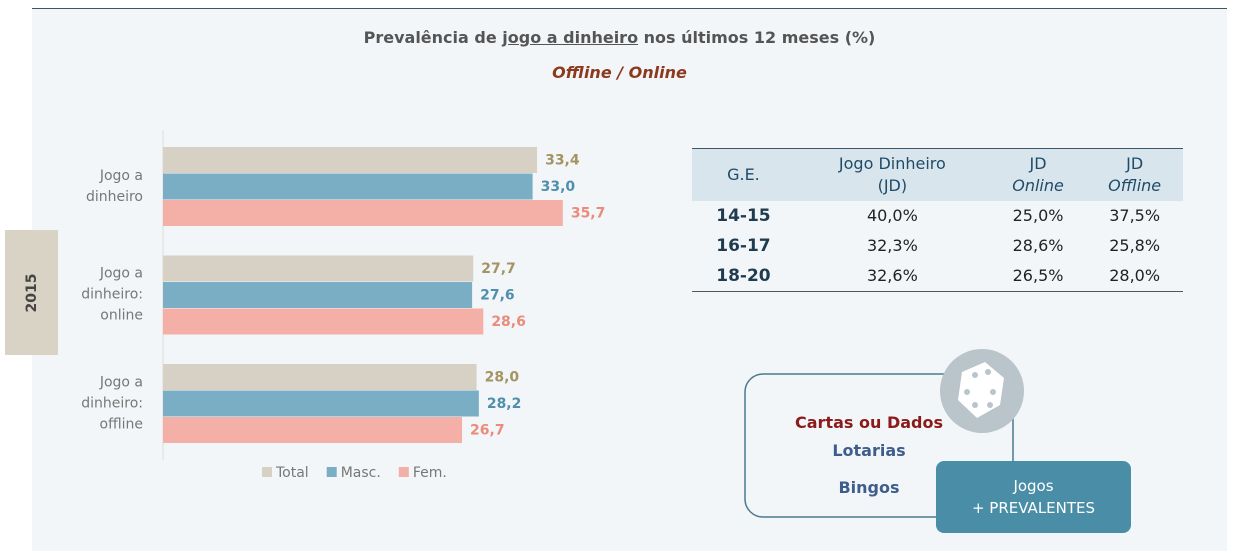 This screenshot has width=1239, height=553. What do you see at coordinates (1135, 215) in the screenshot?
I see `cell: 37,5%` at bounding box center [1135, 215].